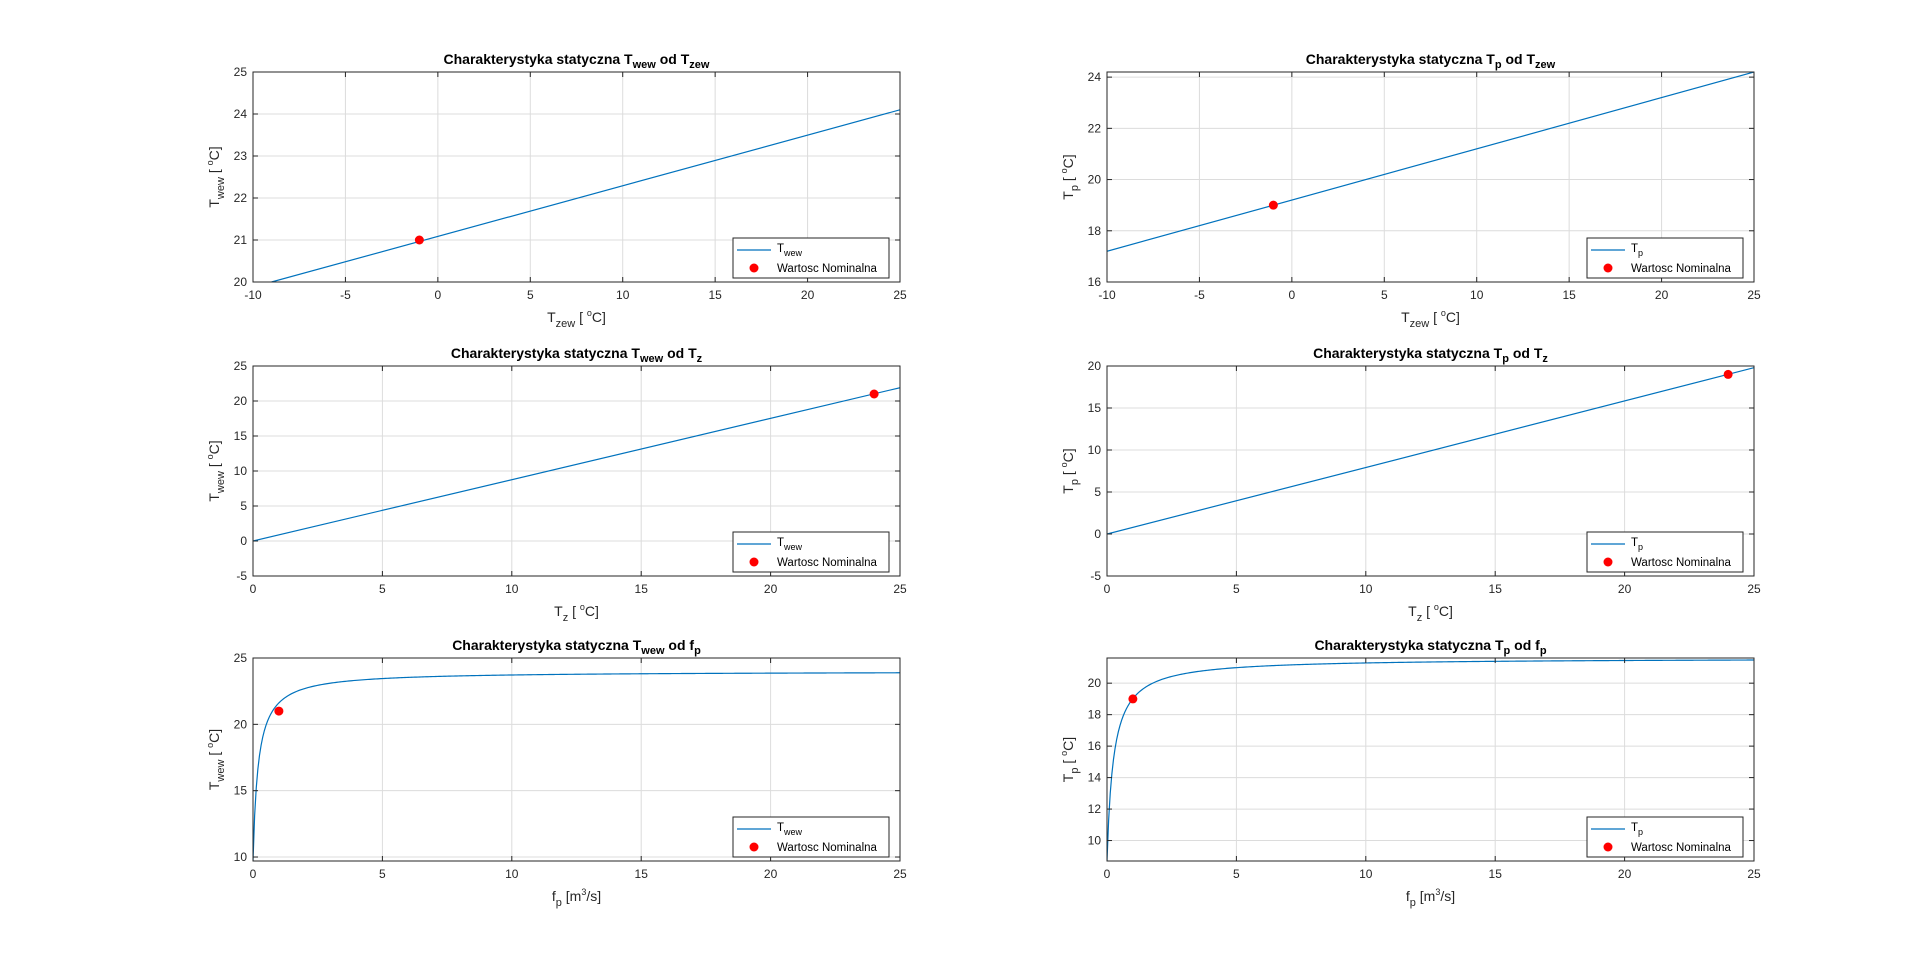  What do you see at coordinates (241, 156) in the screenshot?
I see `y-tick-label: 23` at bounding box center [241, 156].